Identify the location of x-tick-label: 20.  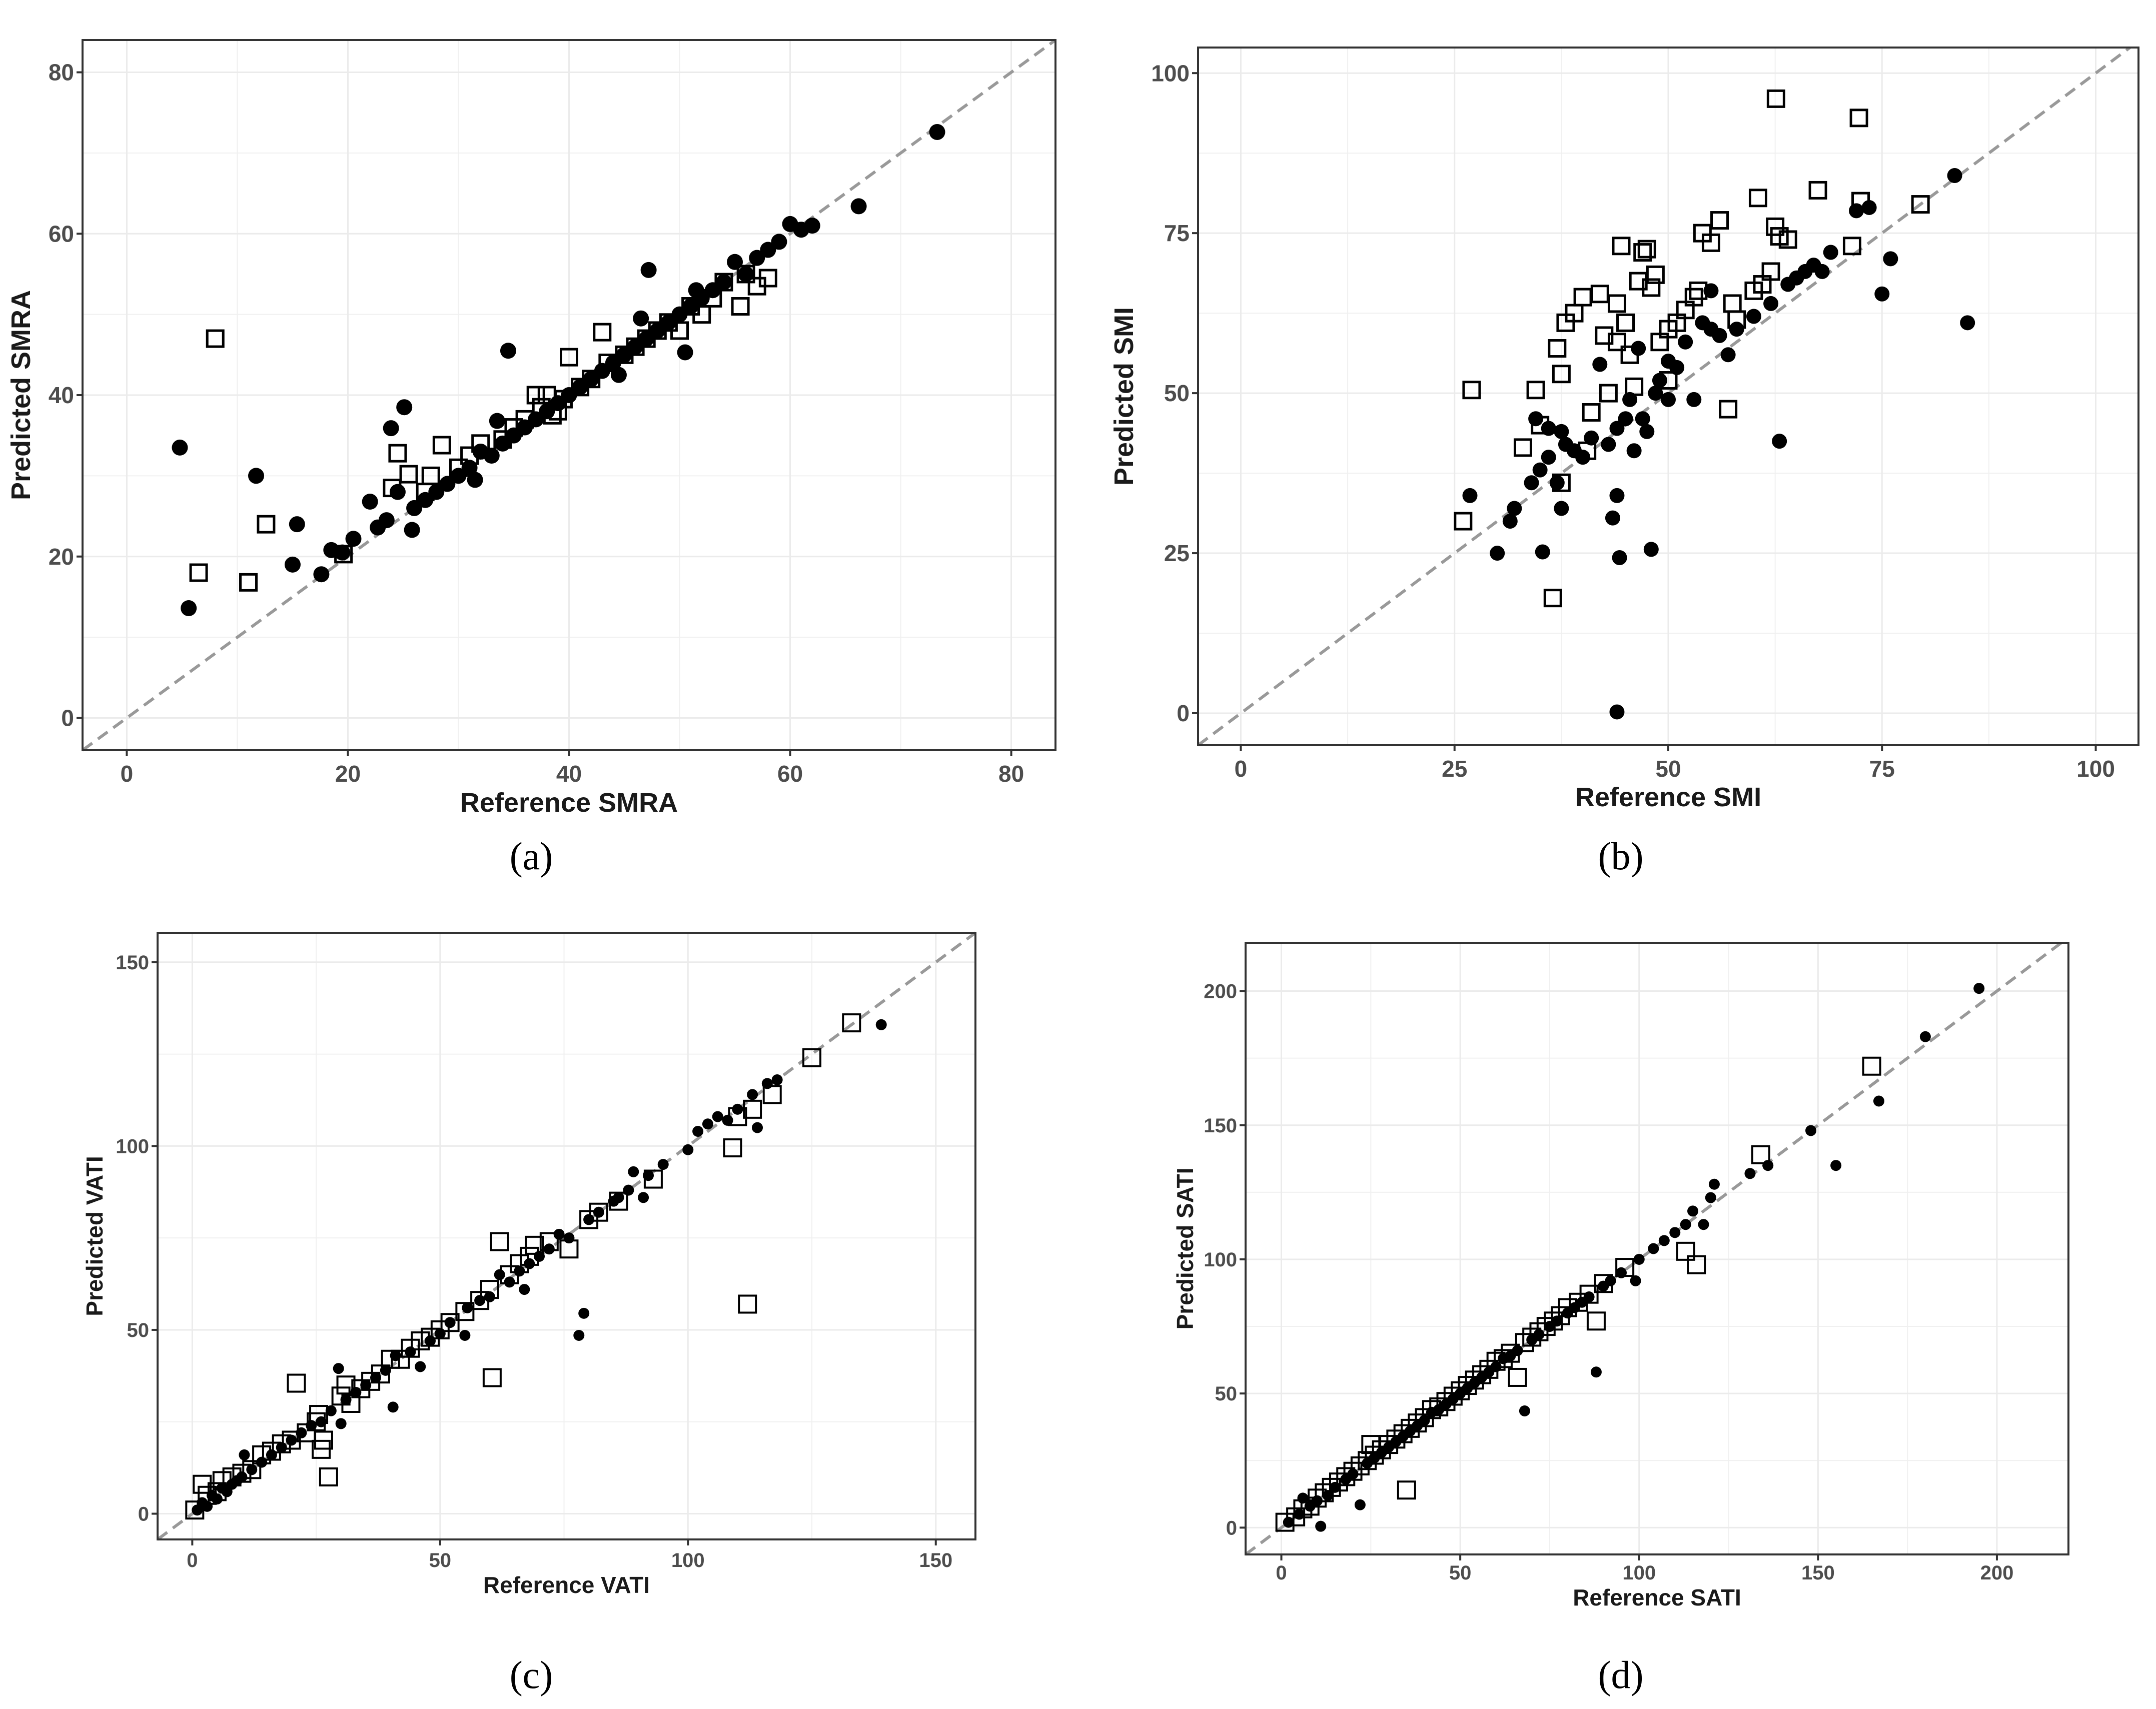
(348, 774).